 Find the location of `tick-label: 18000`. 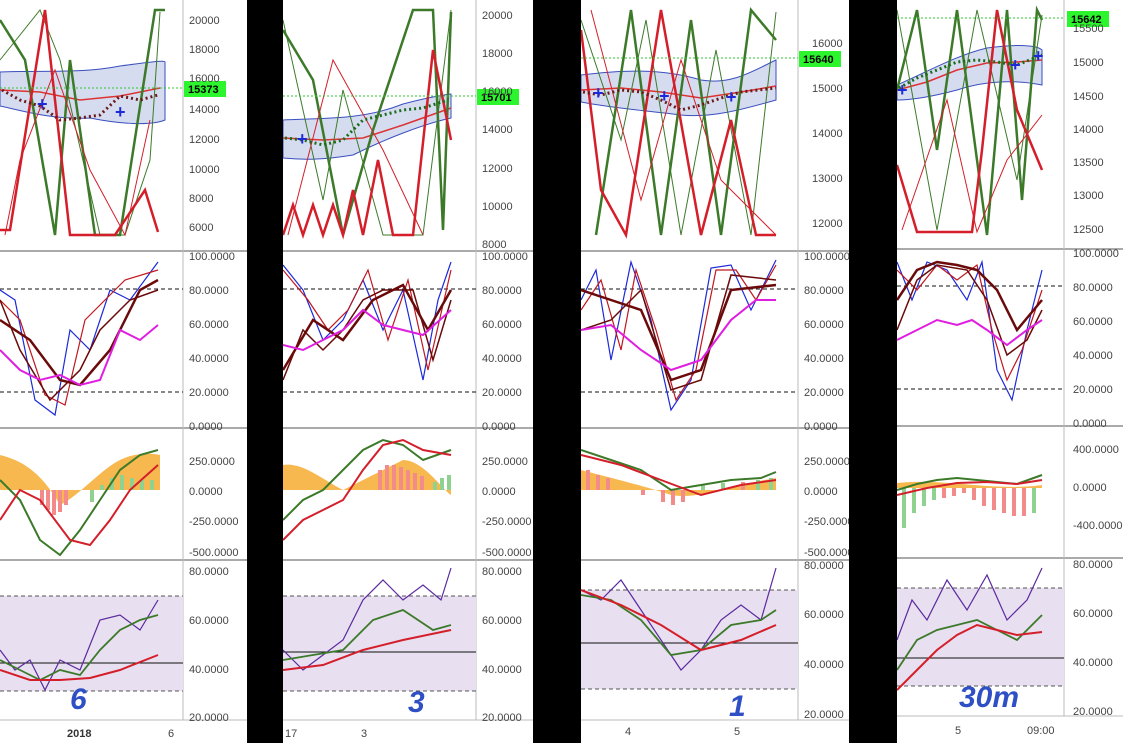

tick-label: 18000 is located at coordinates (497, 54).